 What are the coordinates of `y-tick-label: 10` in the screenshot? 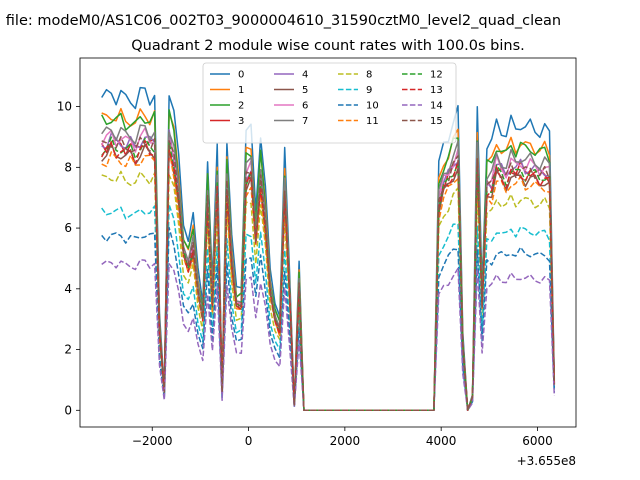 It's located at (64, 107).